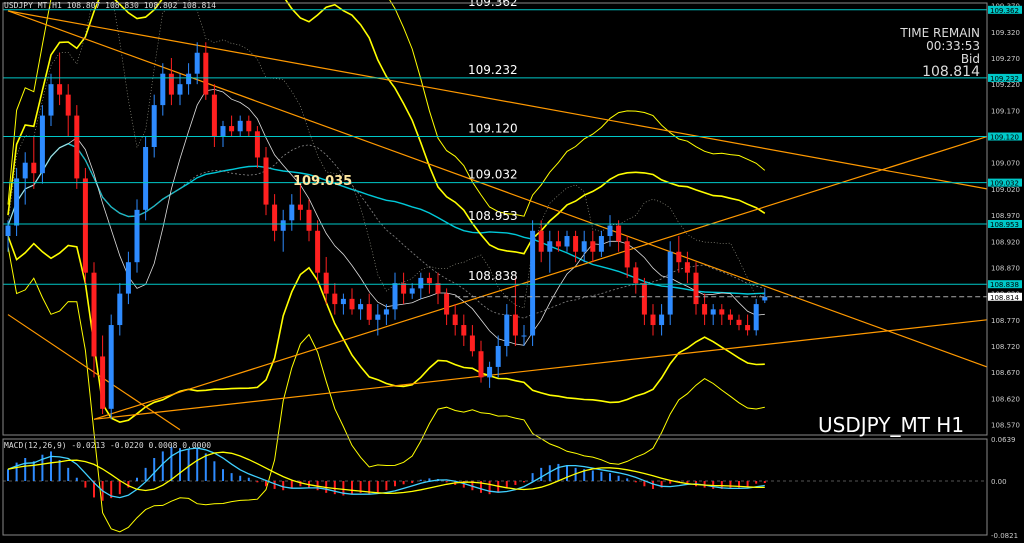 Image resolution: width=1024 pixels, height=543 pixels. What do you see at coordinates (493, 4) in the screenshot?
I see `level-label: 109.362` at bounding box center [493, 4].